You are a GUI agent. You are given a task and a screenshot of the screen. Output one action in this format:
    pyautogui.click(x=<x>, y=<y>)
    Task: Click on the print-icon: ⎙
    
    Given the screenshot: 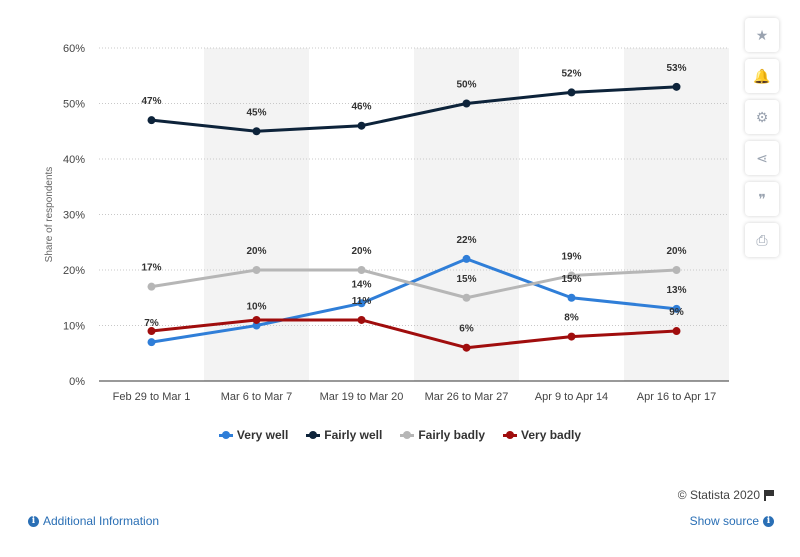 What is the action you would take?
    pyautogui.click(x=762, y=239)
    